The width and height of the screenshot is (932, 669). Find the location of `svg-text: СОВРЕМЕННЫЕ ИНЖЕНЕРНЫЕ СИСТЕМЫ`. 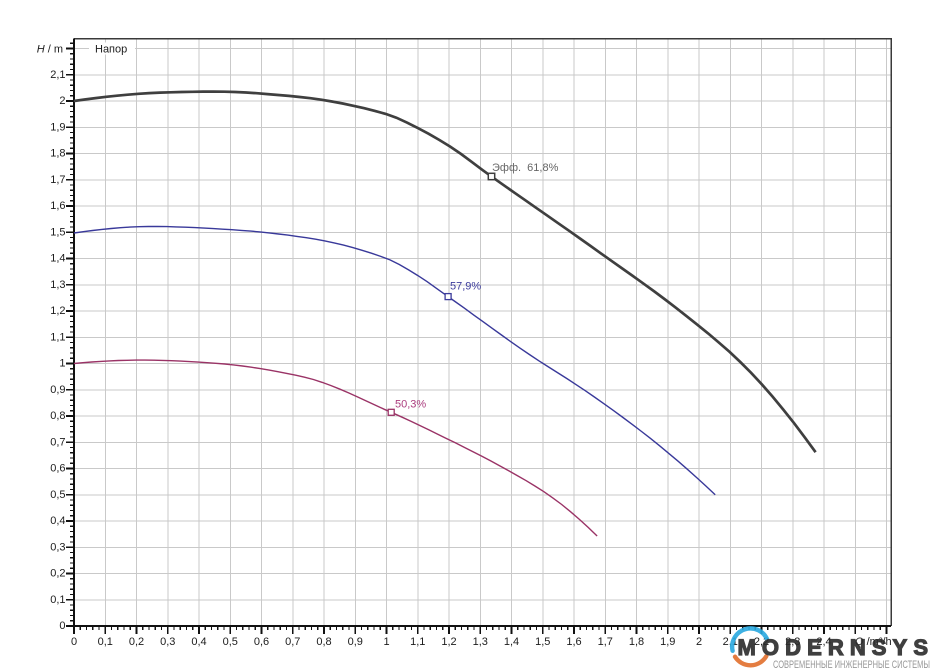

svg-text: СОВРЕМЕННЫЕ ИНЖЕНЕРНЫЕ СИСТЕМЫ is located at coordinates (851, 664).